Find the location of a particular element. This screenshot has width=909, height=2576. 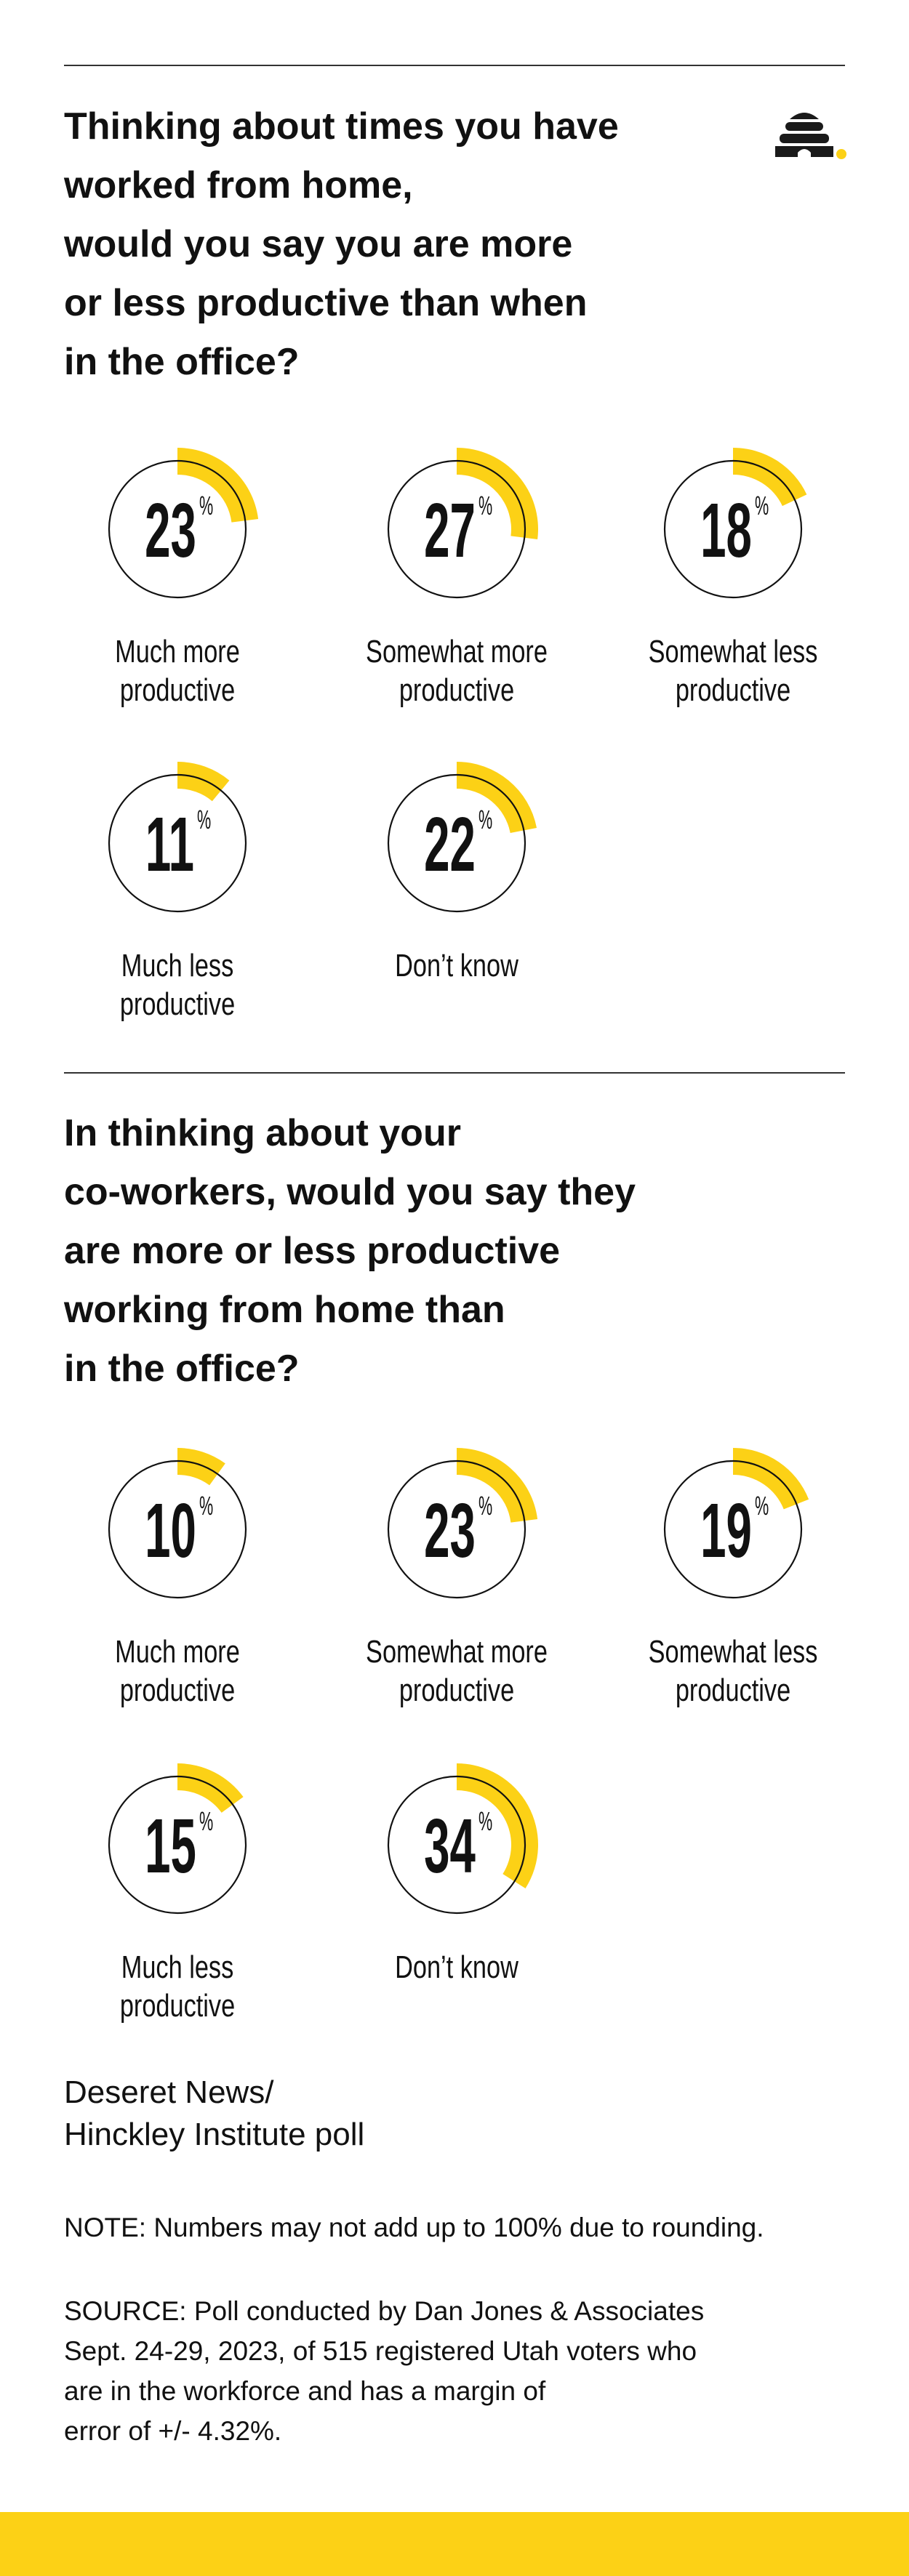

value-label: 27% is located at coordinates (457, 530).